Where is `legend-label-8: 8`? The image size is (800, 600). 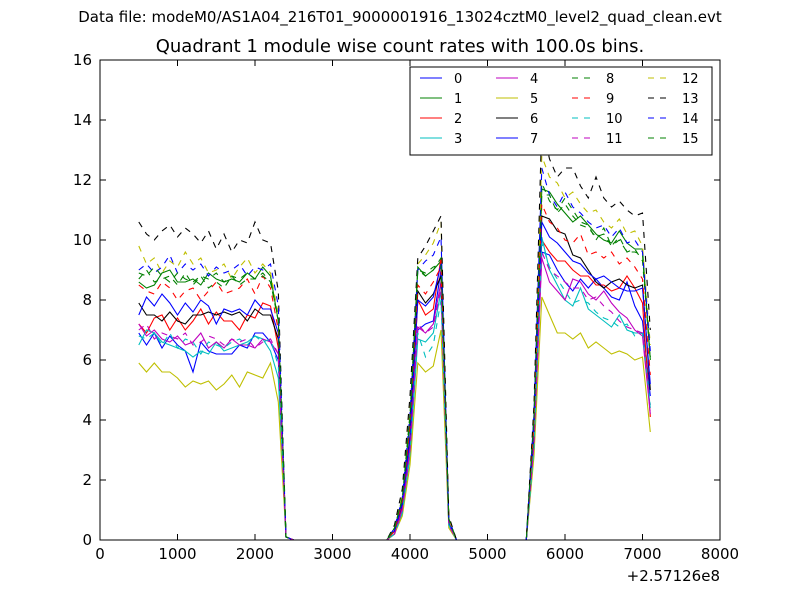 legend-label-8: 8 is located at coordinates (610, 79).